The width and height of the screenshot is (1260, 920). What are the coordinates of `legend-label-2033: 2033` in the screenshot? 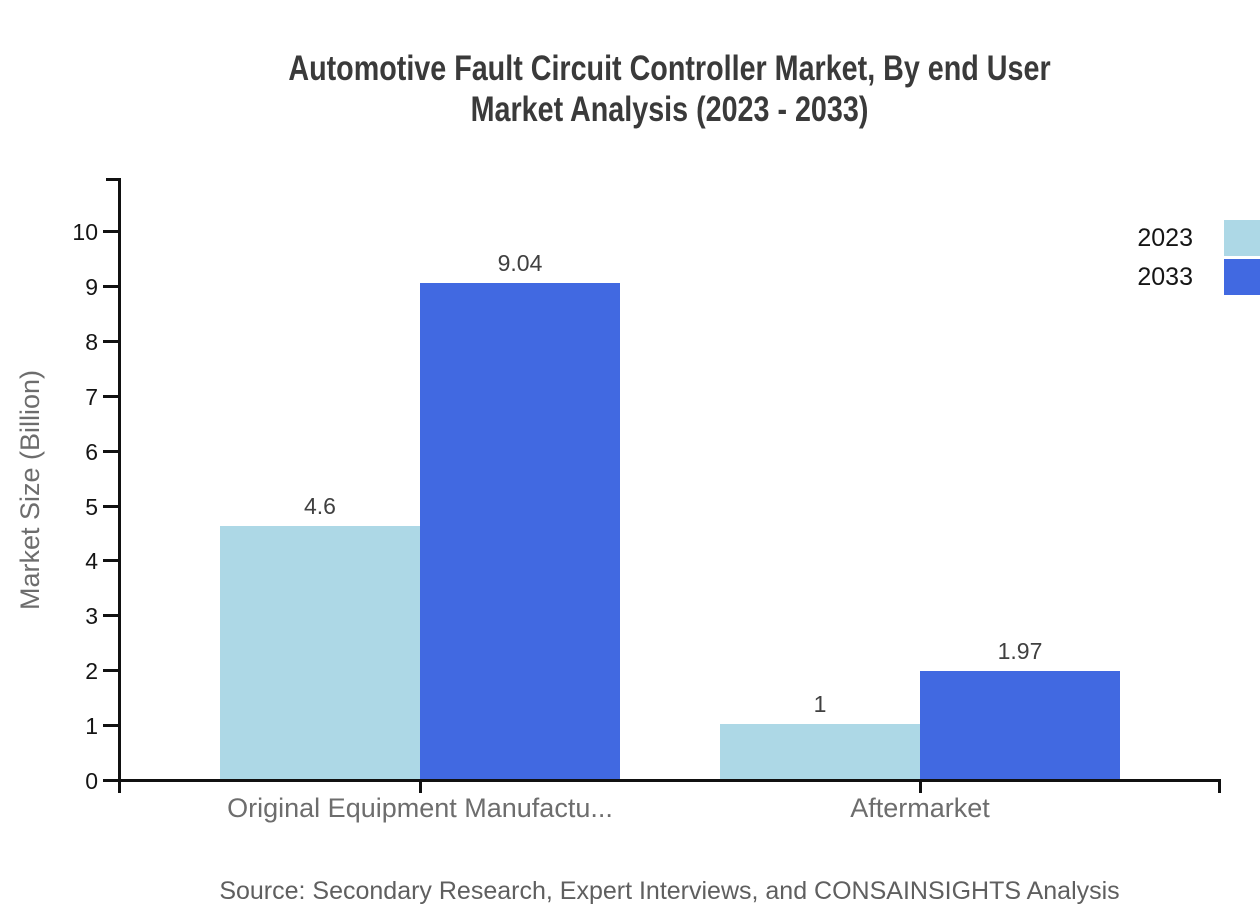 It's located at (1165, 277).